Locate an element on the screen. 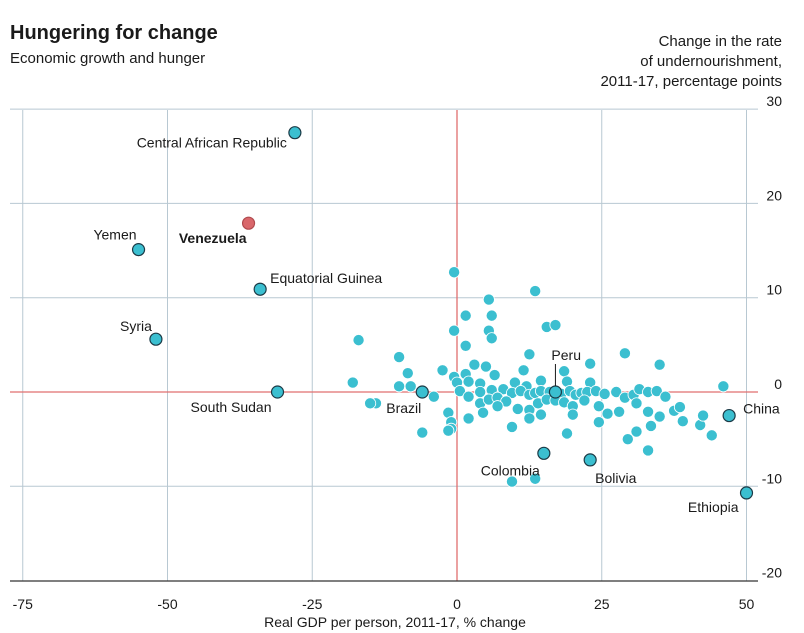 Image resolution: width=804 pixels, height=633 pixels. point-label: Ethiopia is located at coordinates (713, 507).